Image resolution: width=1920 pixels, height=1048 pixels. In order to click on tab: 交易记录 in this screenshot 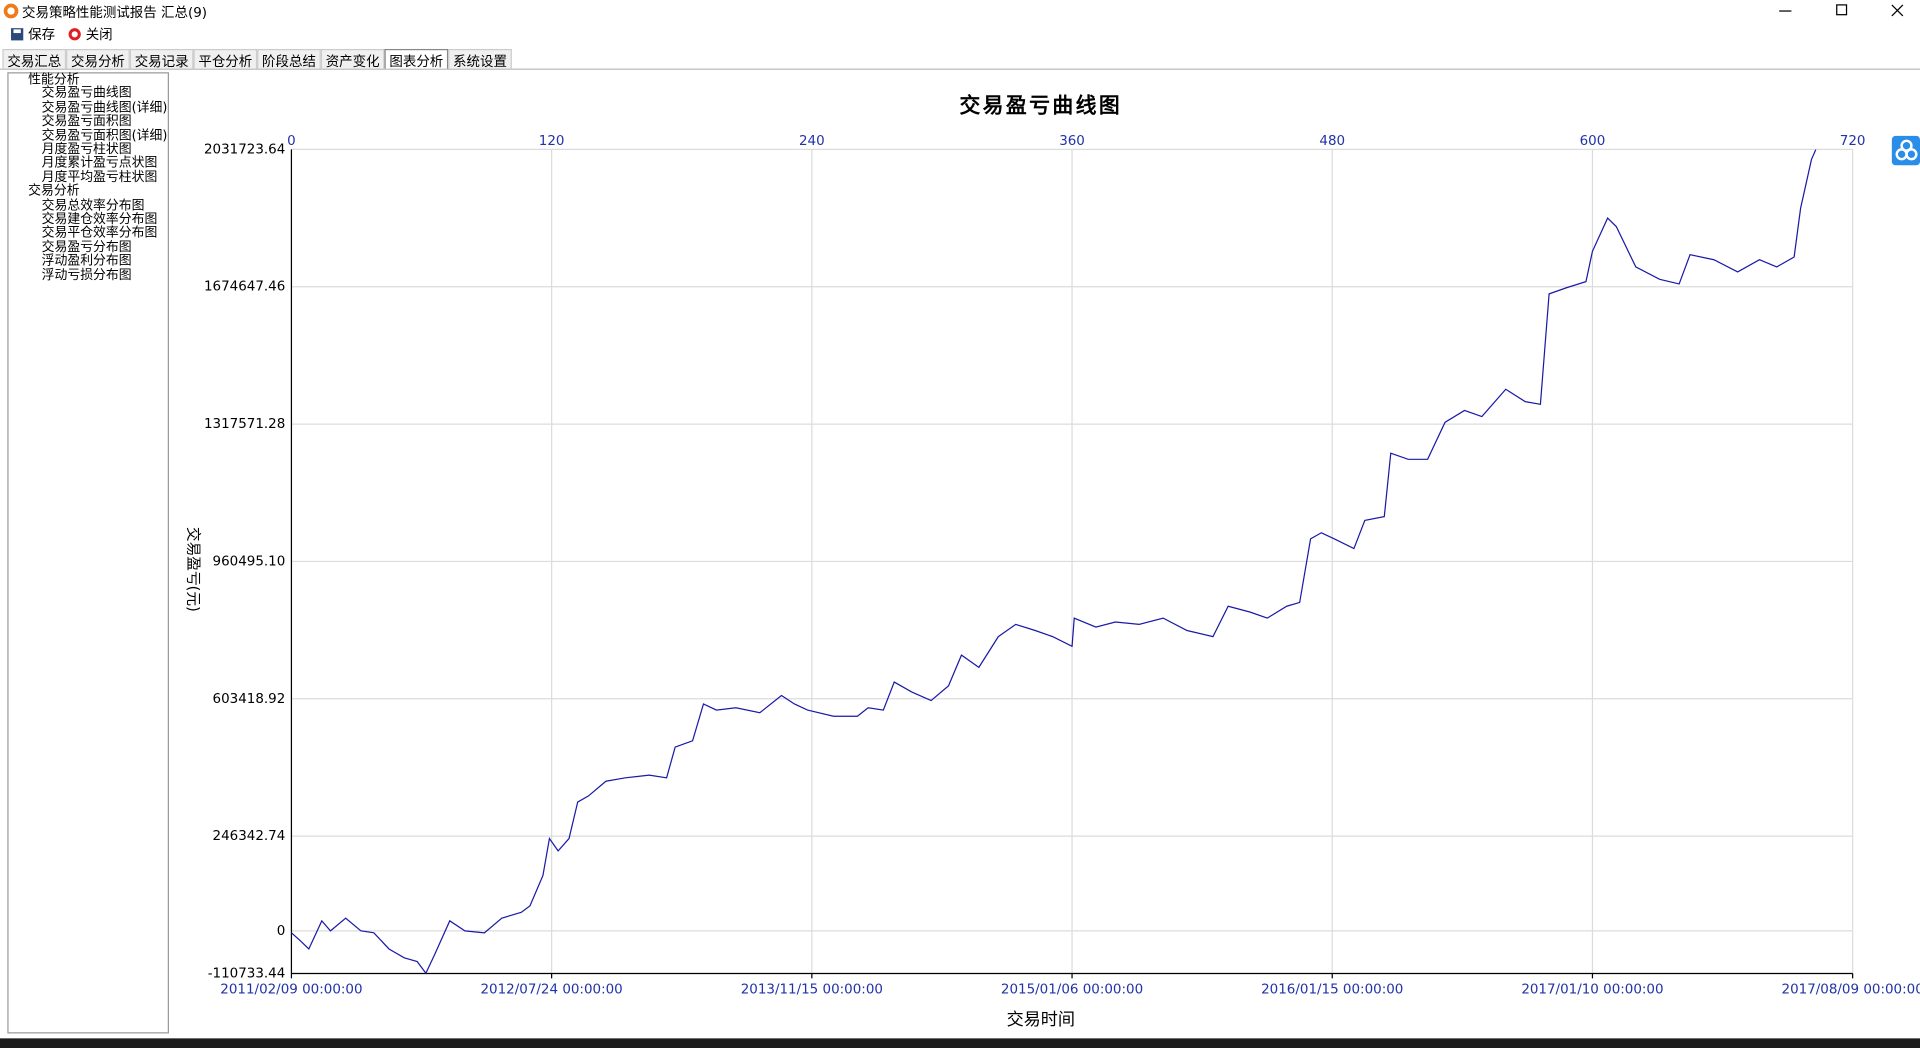, I will do `click(161, 59)`.